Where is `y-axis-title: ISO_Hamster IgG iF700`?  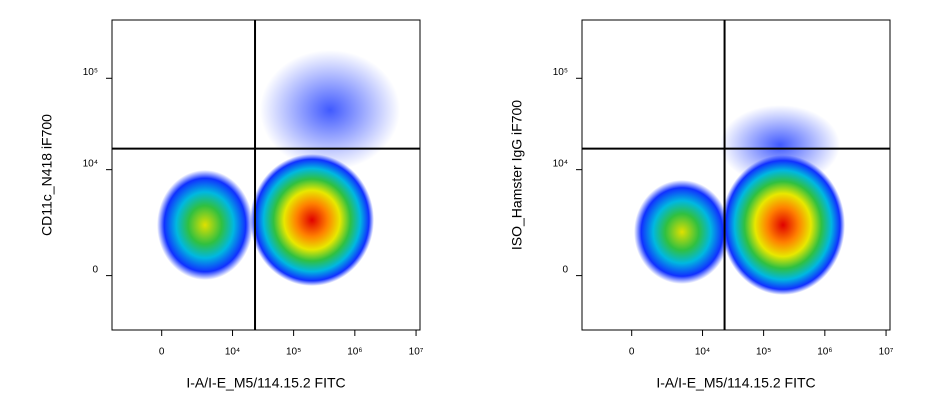
y-axis-title: ISO_Hamster IgG iF700 is located at coordinates (517, 175).